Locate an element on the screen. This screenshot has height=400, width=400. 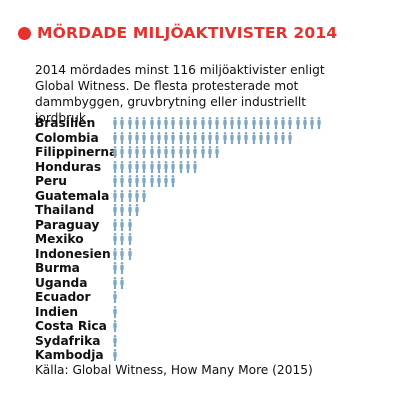
chart-title: MÖRDADE MILJÖAKTIVISTER 2014 is located at coordinates (187, 33).